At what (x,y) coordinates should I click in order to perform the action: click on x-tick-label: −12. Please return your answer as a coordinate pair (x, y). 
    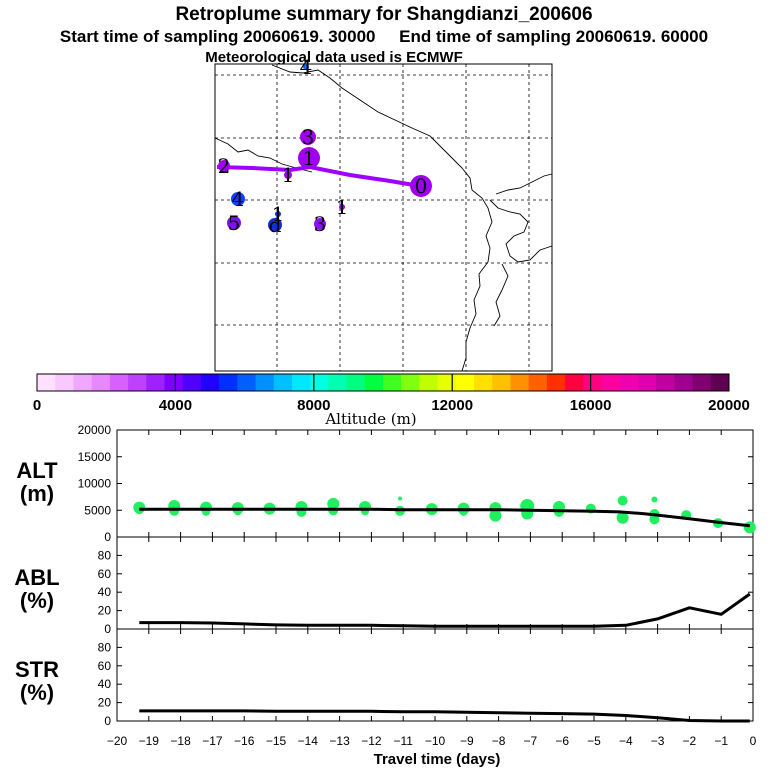
    Looking at the image, I should click on (371, 741).